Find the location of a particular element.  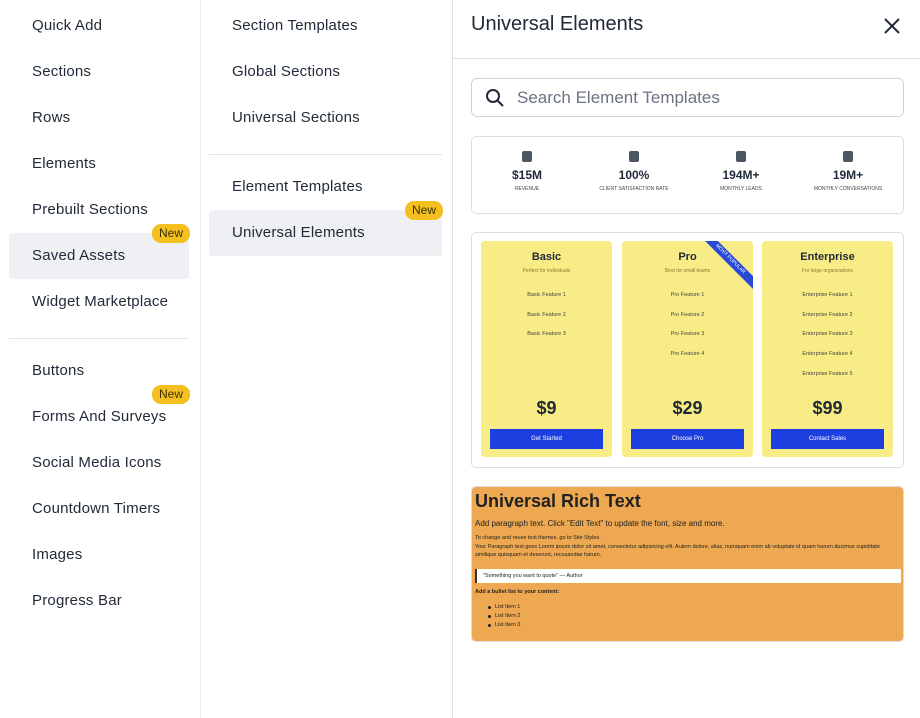

search-box is located at coordinates (687, 97).